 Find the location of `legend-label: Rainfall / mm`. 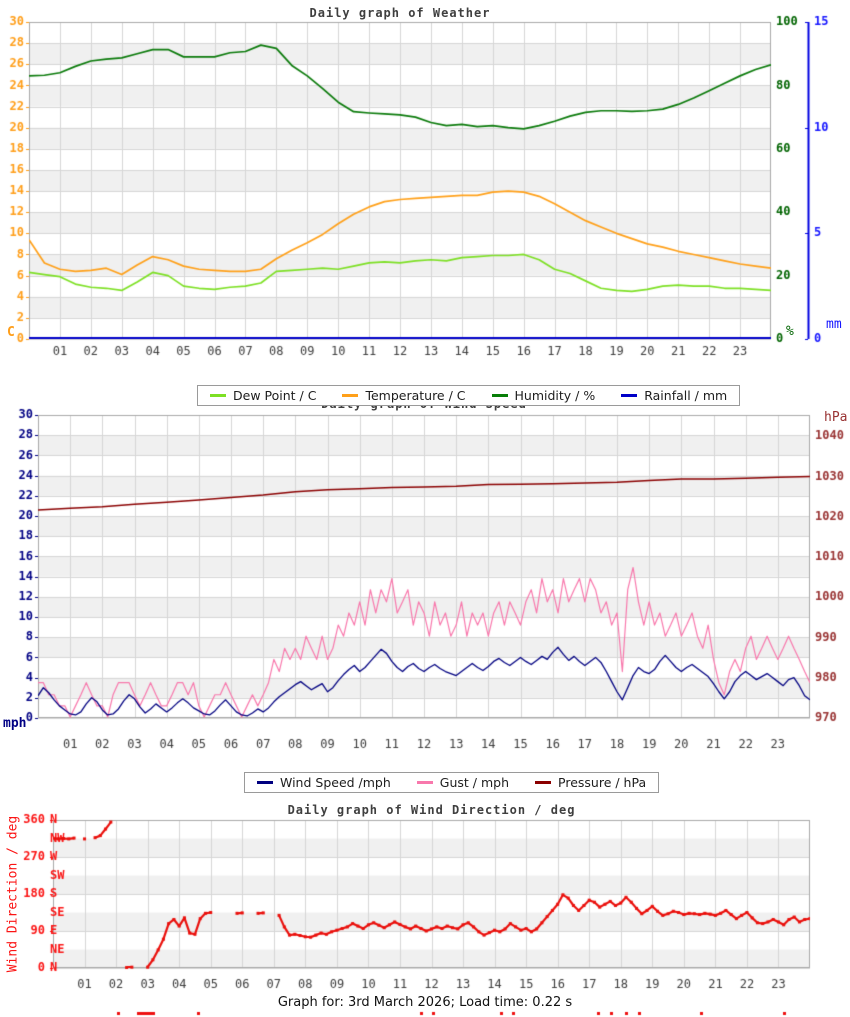

legend-label: Rainfall / mm is located at coordinates (686, 395).